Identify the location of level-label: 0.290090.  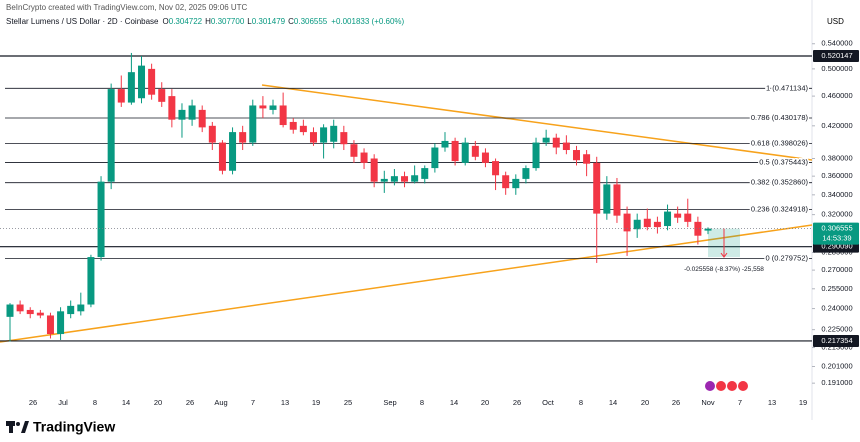
(836, 246).